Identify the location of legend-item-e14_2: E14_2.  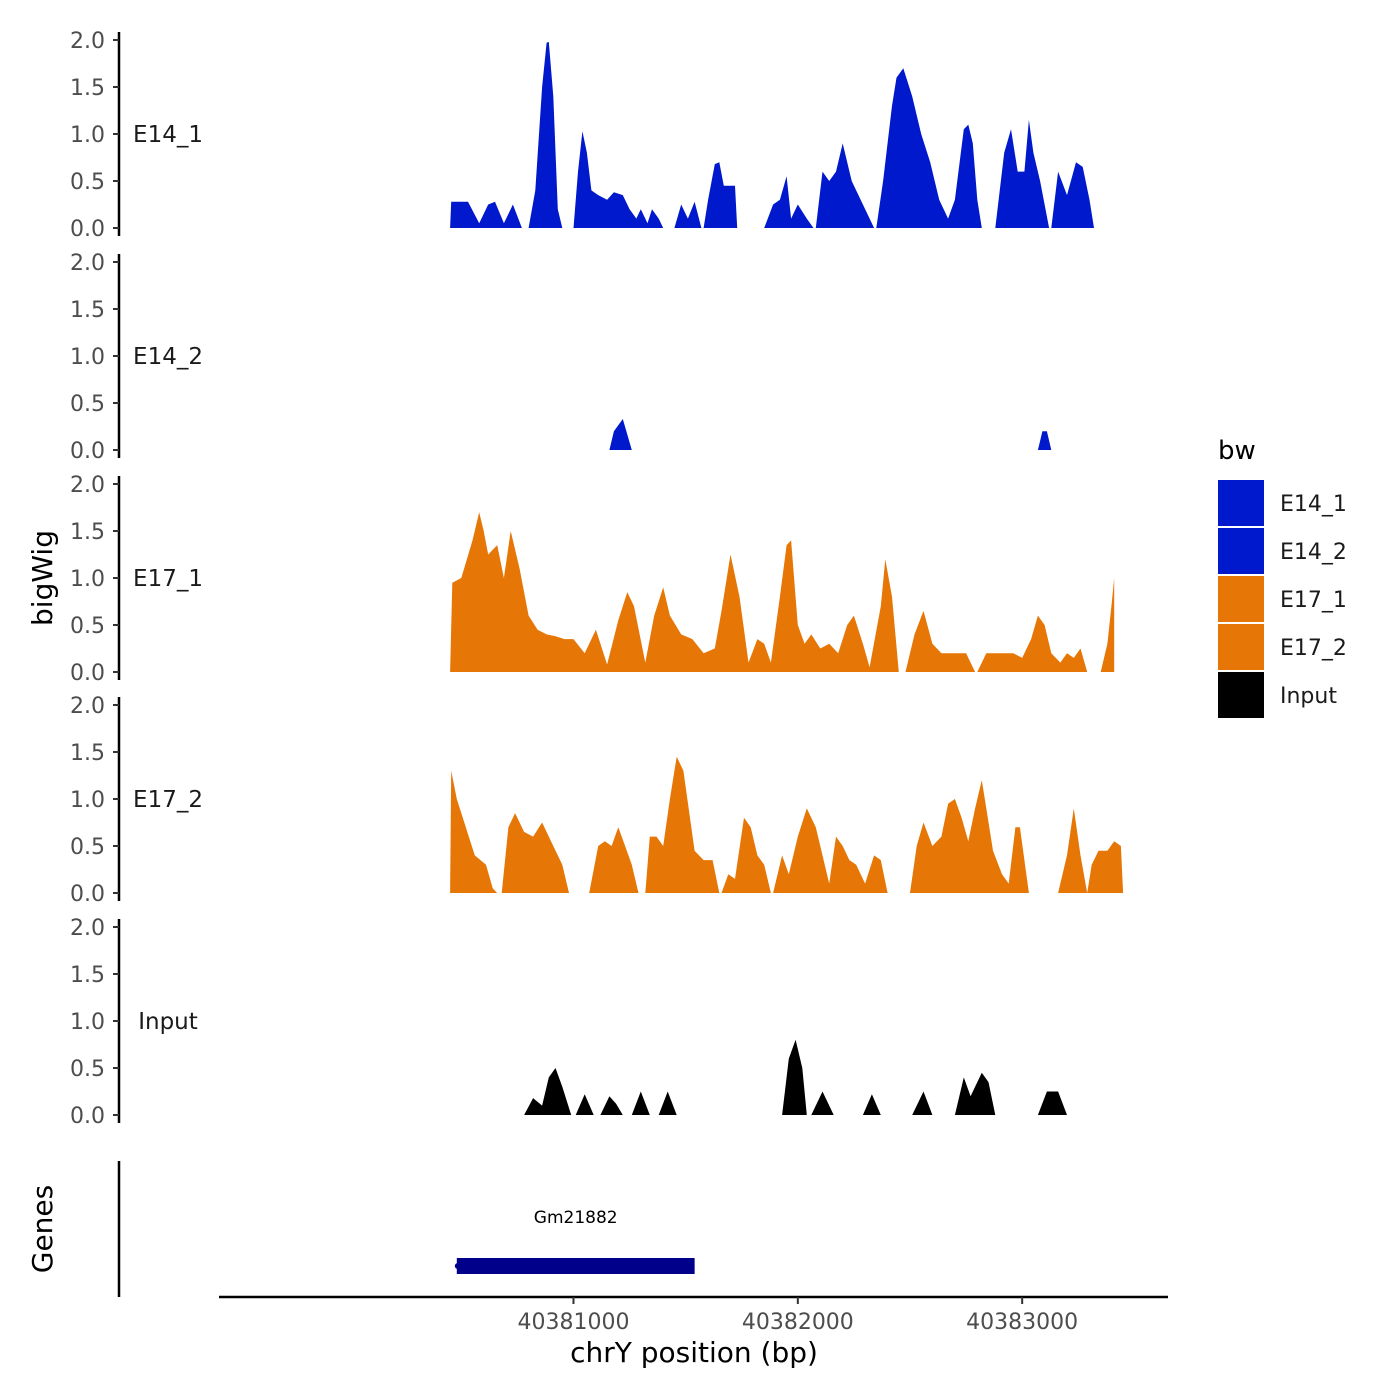
(1282, 551).